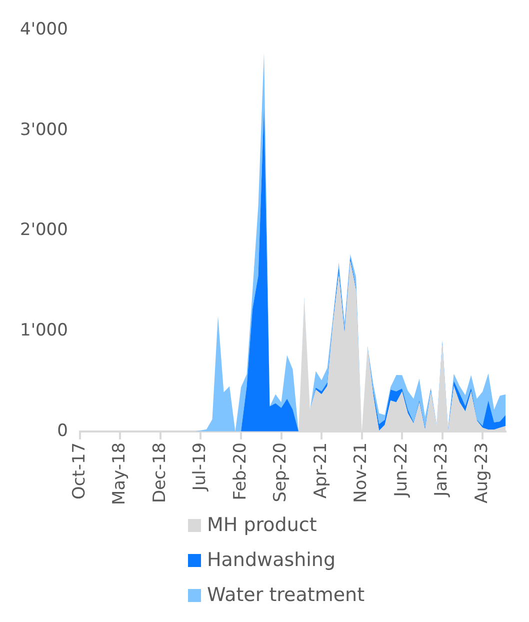 The width and height of the screenshot is (529, 622). Describe the element at coordinates (240, 471) in the screenshot. I see `x-tick-label: Feb-20` at that location.